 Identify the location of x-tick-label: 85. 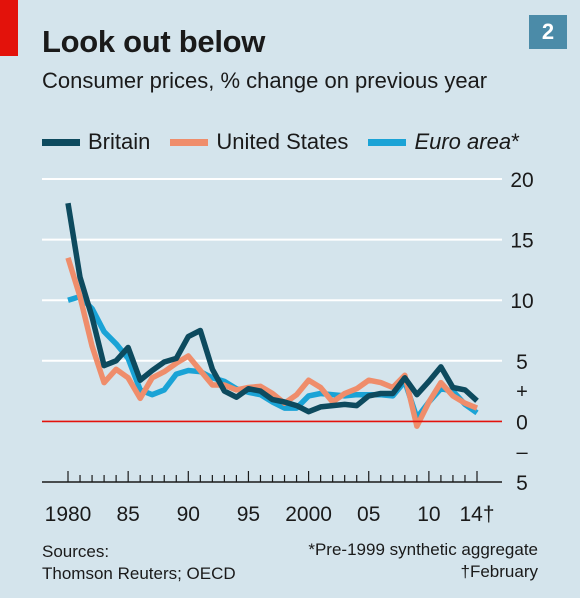
(127, 514).